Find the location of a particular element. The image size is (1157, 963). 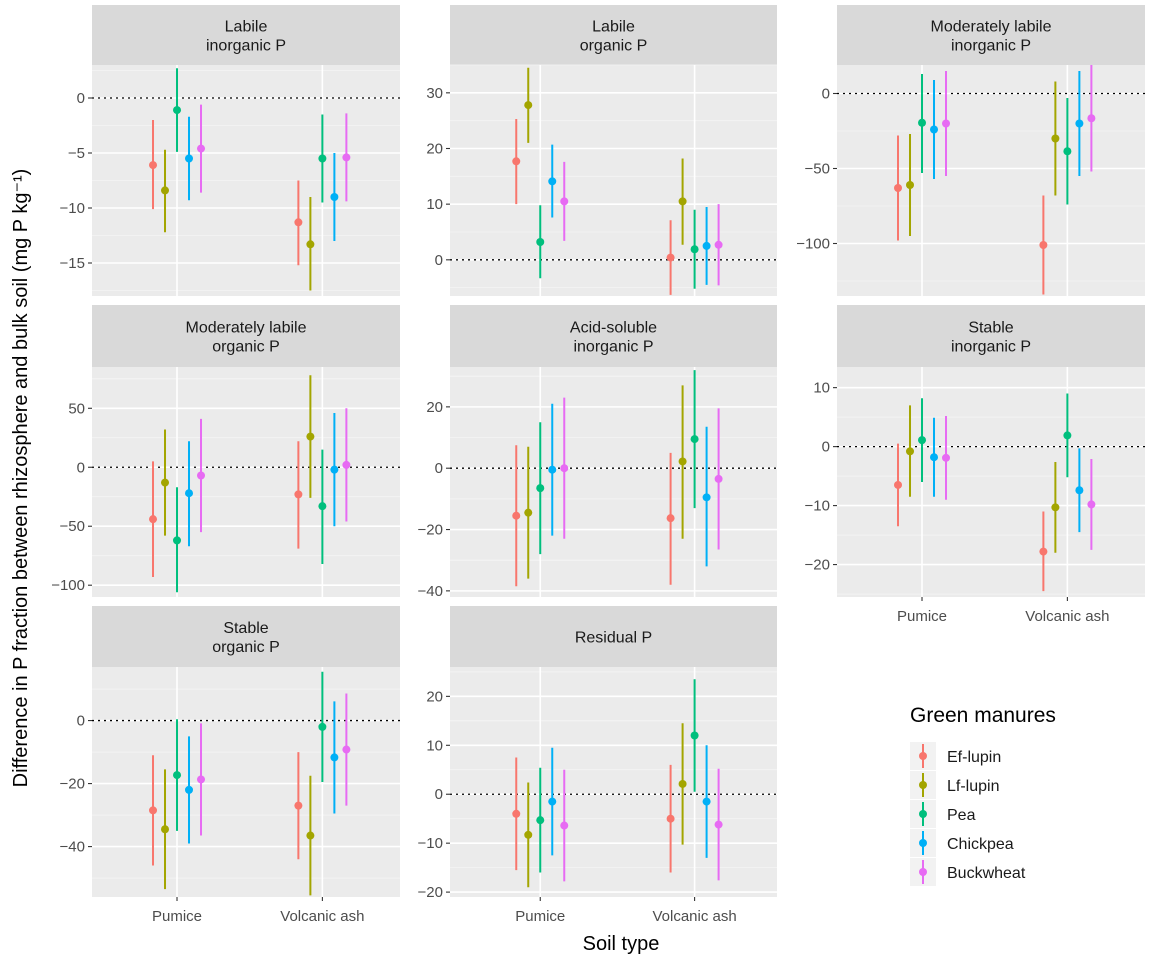

y-tick-label: 10 is located at coordinates (434, 745).